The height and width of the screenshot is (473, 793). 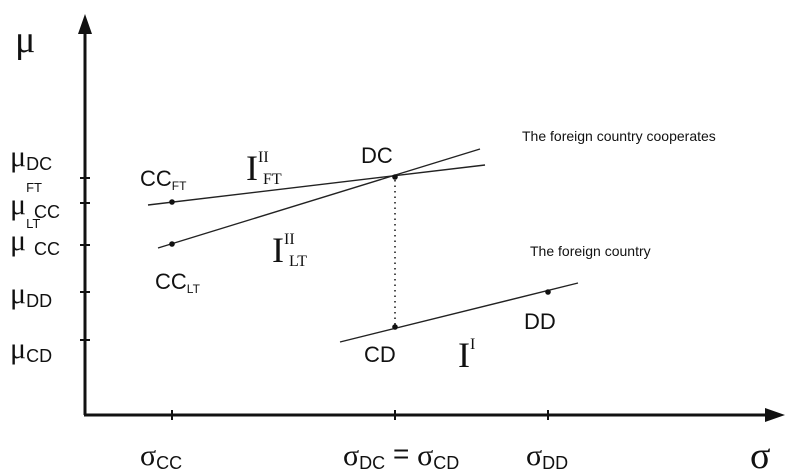 I want to click on x-axis-symbol: σ, so click(x=760, y=454).